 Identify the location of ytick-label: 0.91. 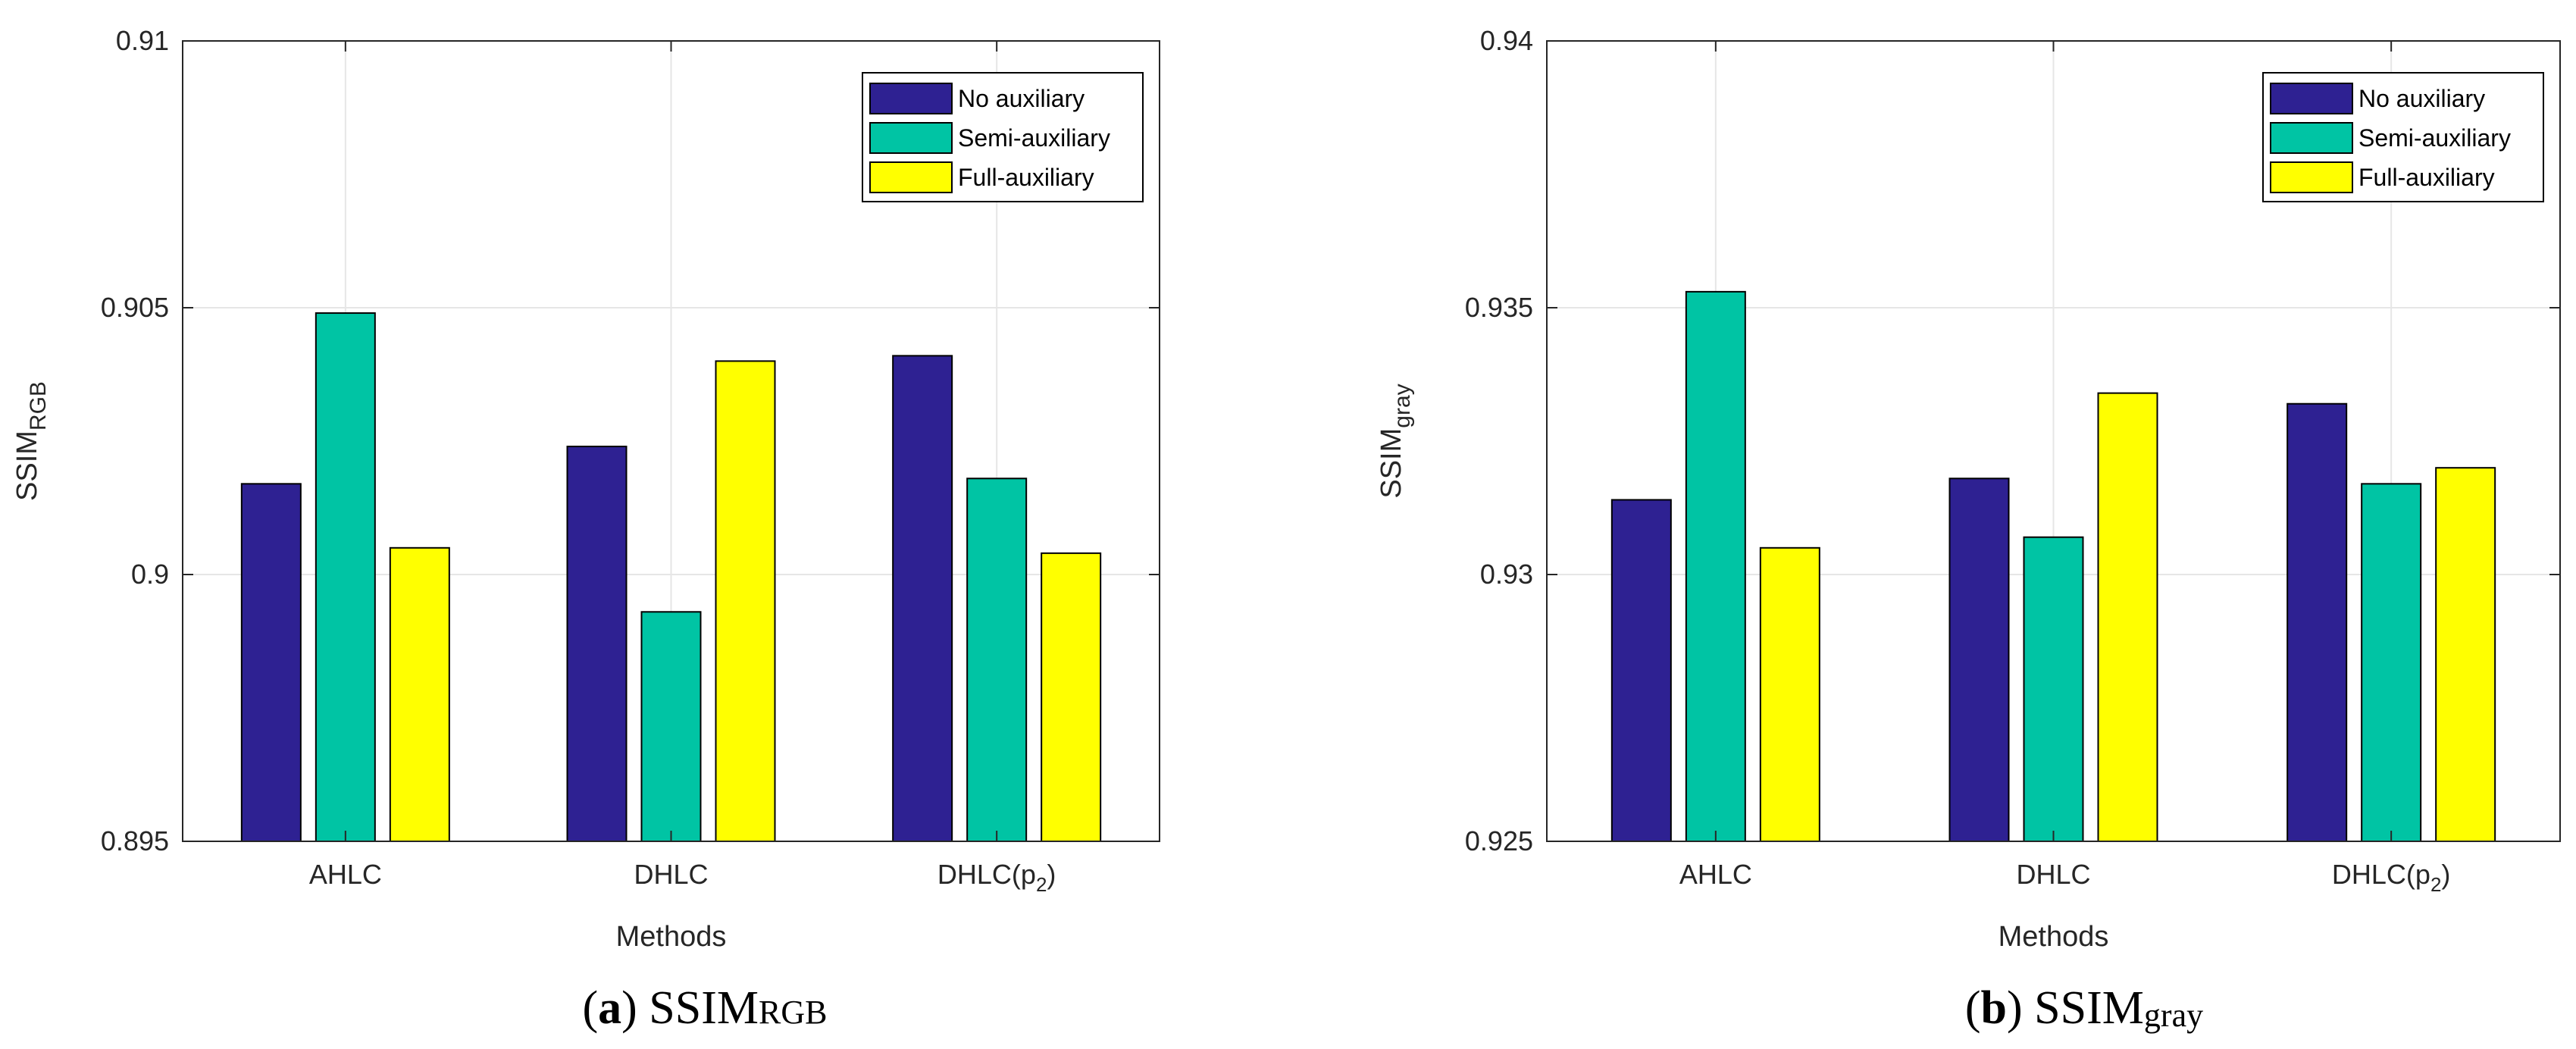
(142, 40).